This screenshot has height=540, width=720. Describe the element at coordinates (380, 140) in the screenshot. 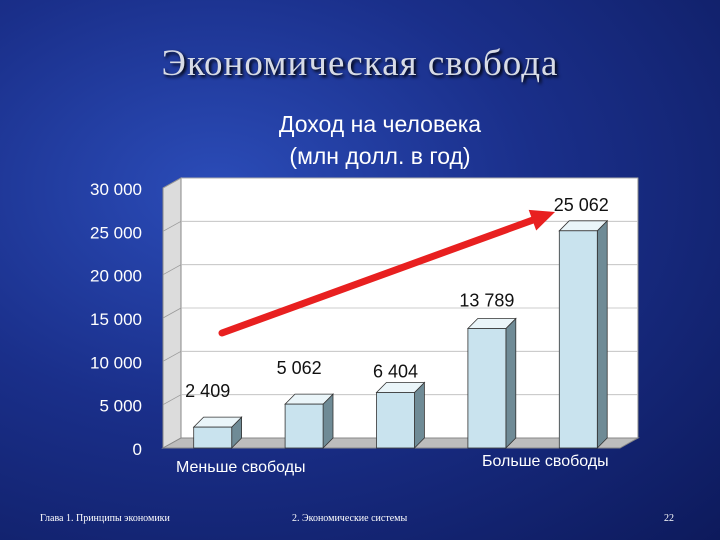

I see `chart-title: Доход на человека (млн долл. в год)` at that location.